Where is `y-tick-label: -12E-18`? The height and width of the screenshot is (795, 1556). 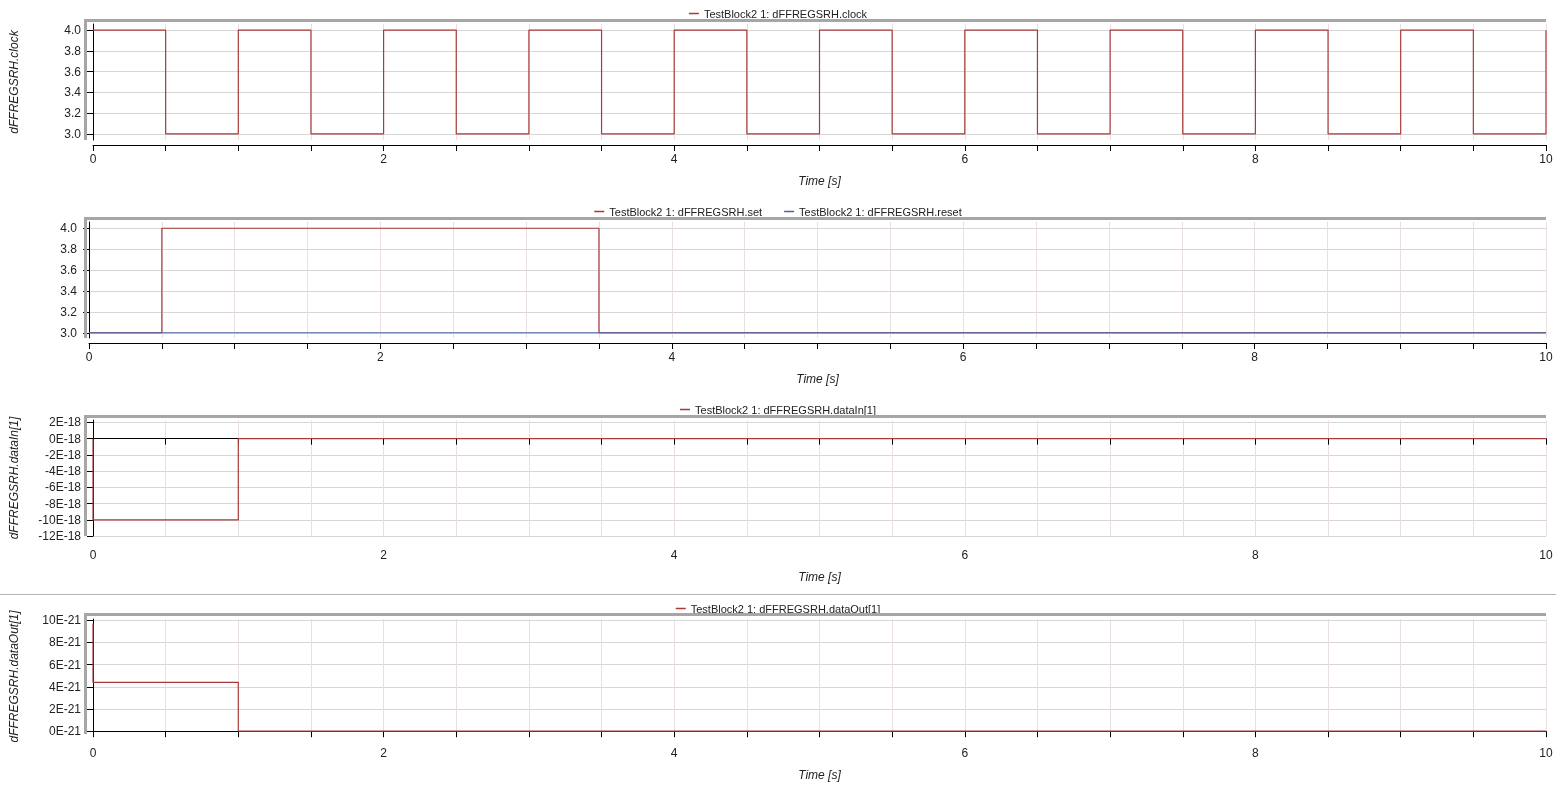
y-tick-label: -12E-18 is located at coordinates (60, 536).